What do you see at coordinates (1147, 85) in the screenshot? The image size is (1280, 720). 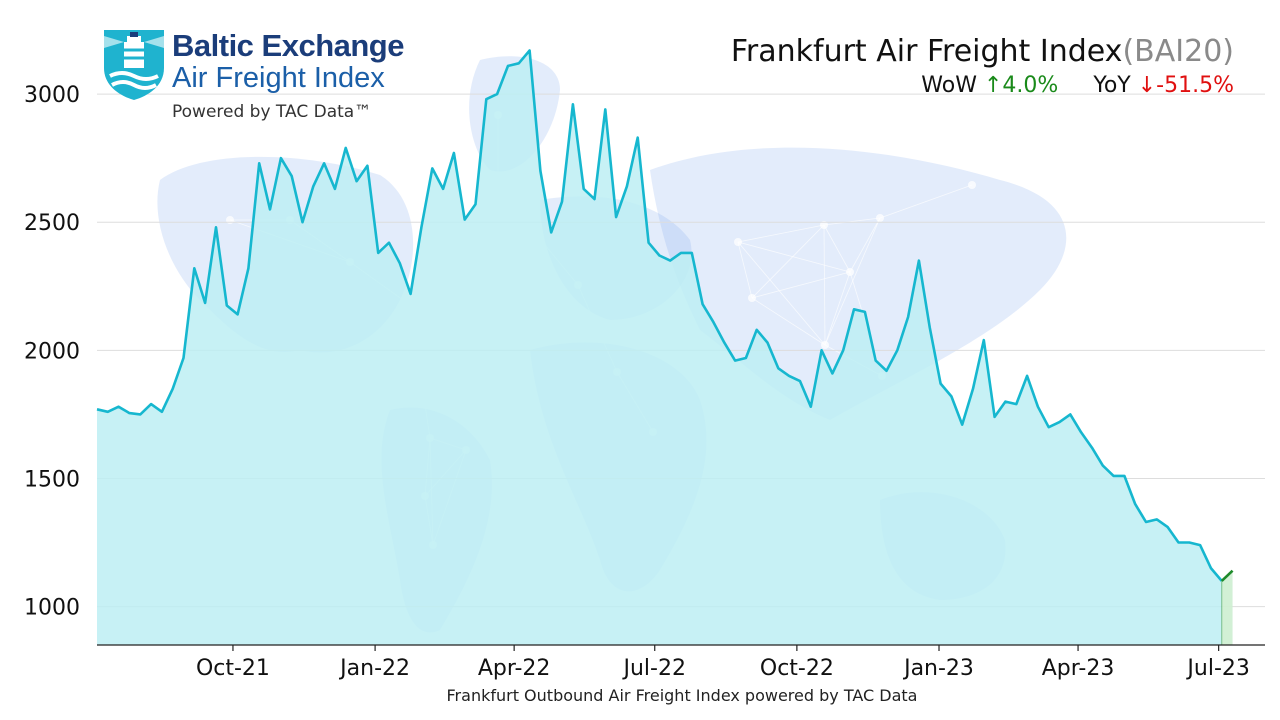 I see `yoy-down-arrow-icon: ↓` at bounding box center [1147, 85].